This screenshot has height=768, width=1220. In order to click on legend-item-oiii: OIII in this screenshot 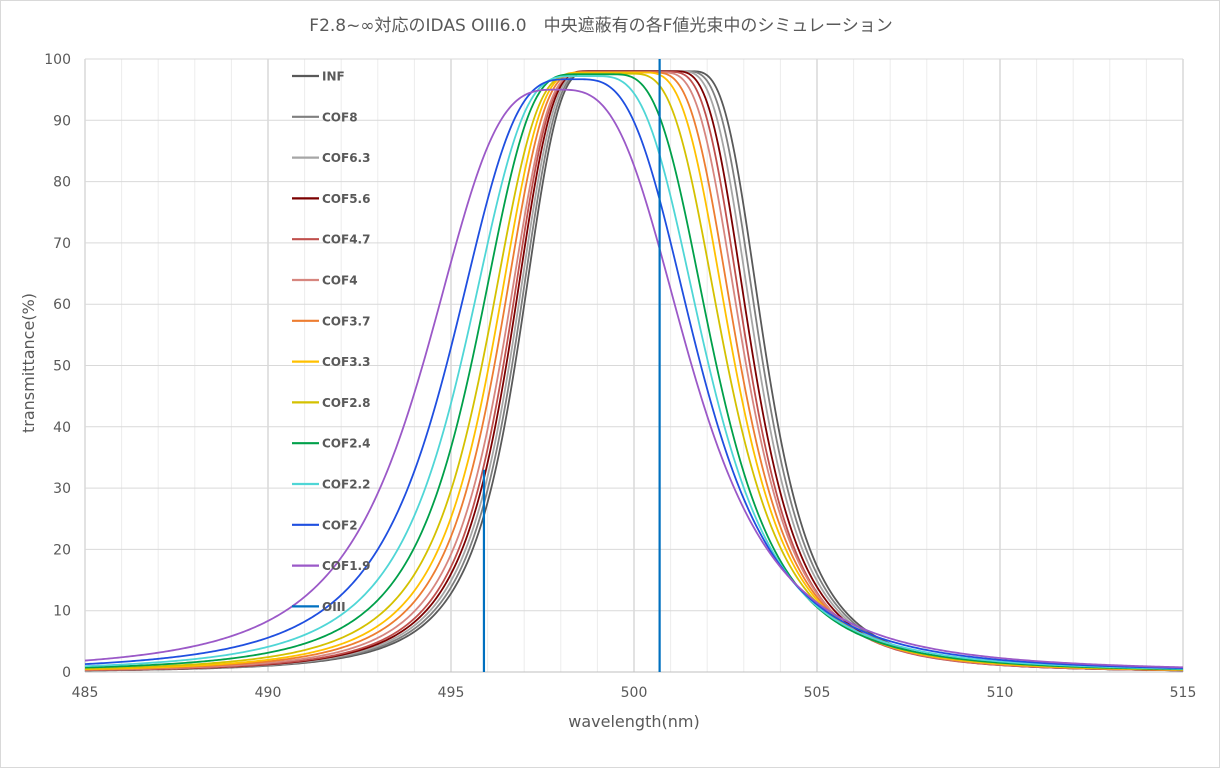, I will do `click(319, 607)`.